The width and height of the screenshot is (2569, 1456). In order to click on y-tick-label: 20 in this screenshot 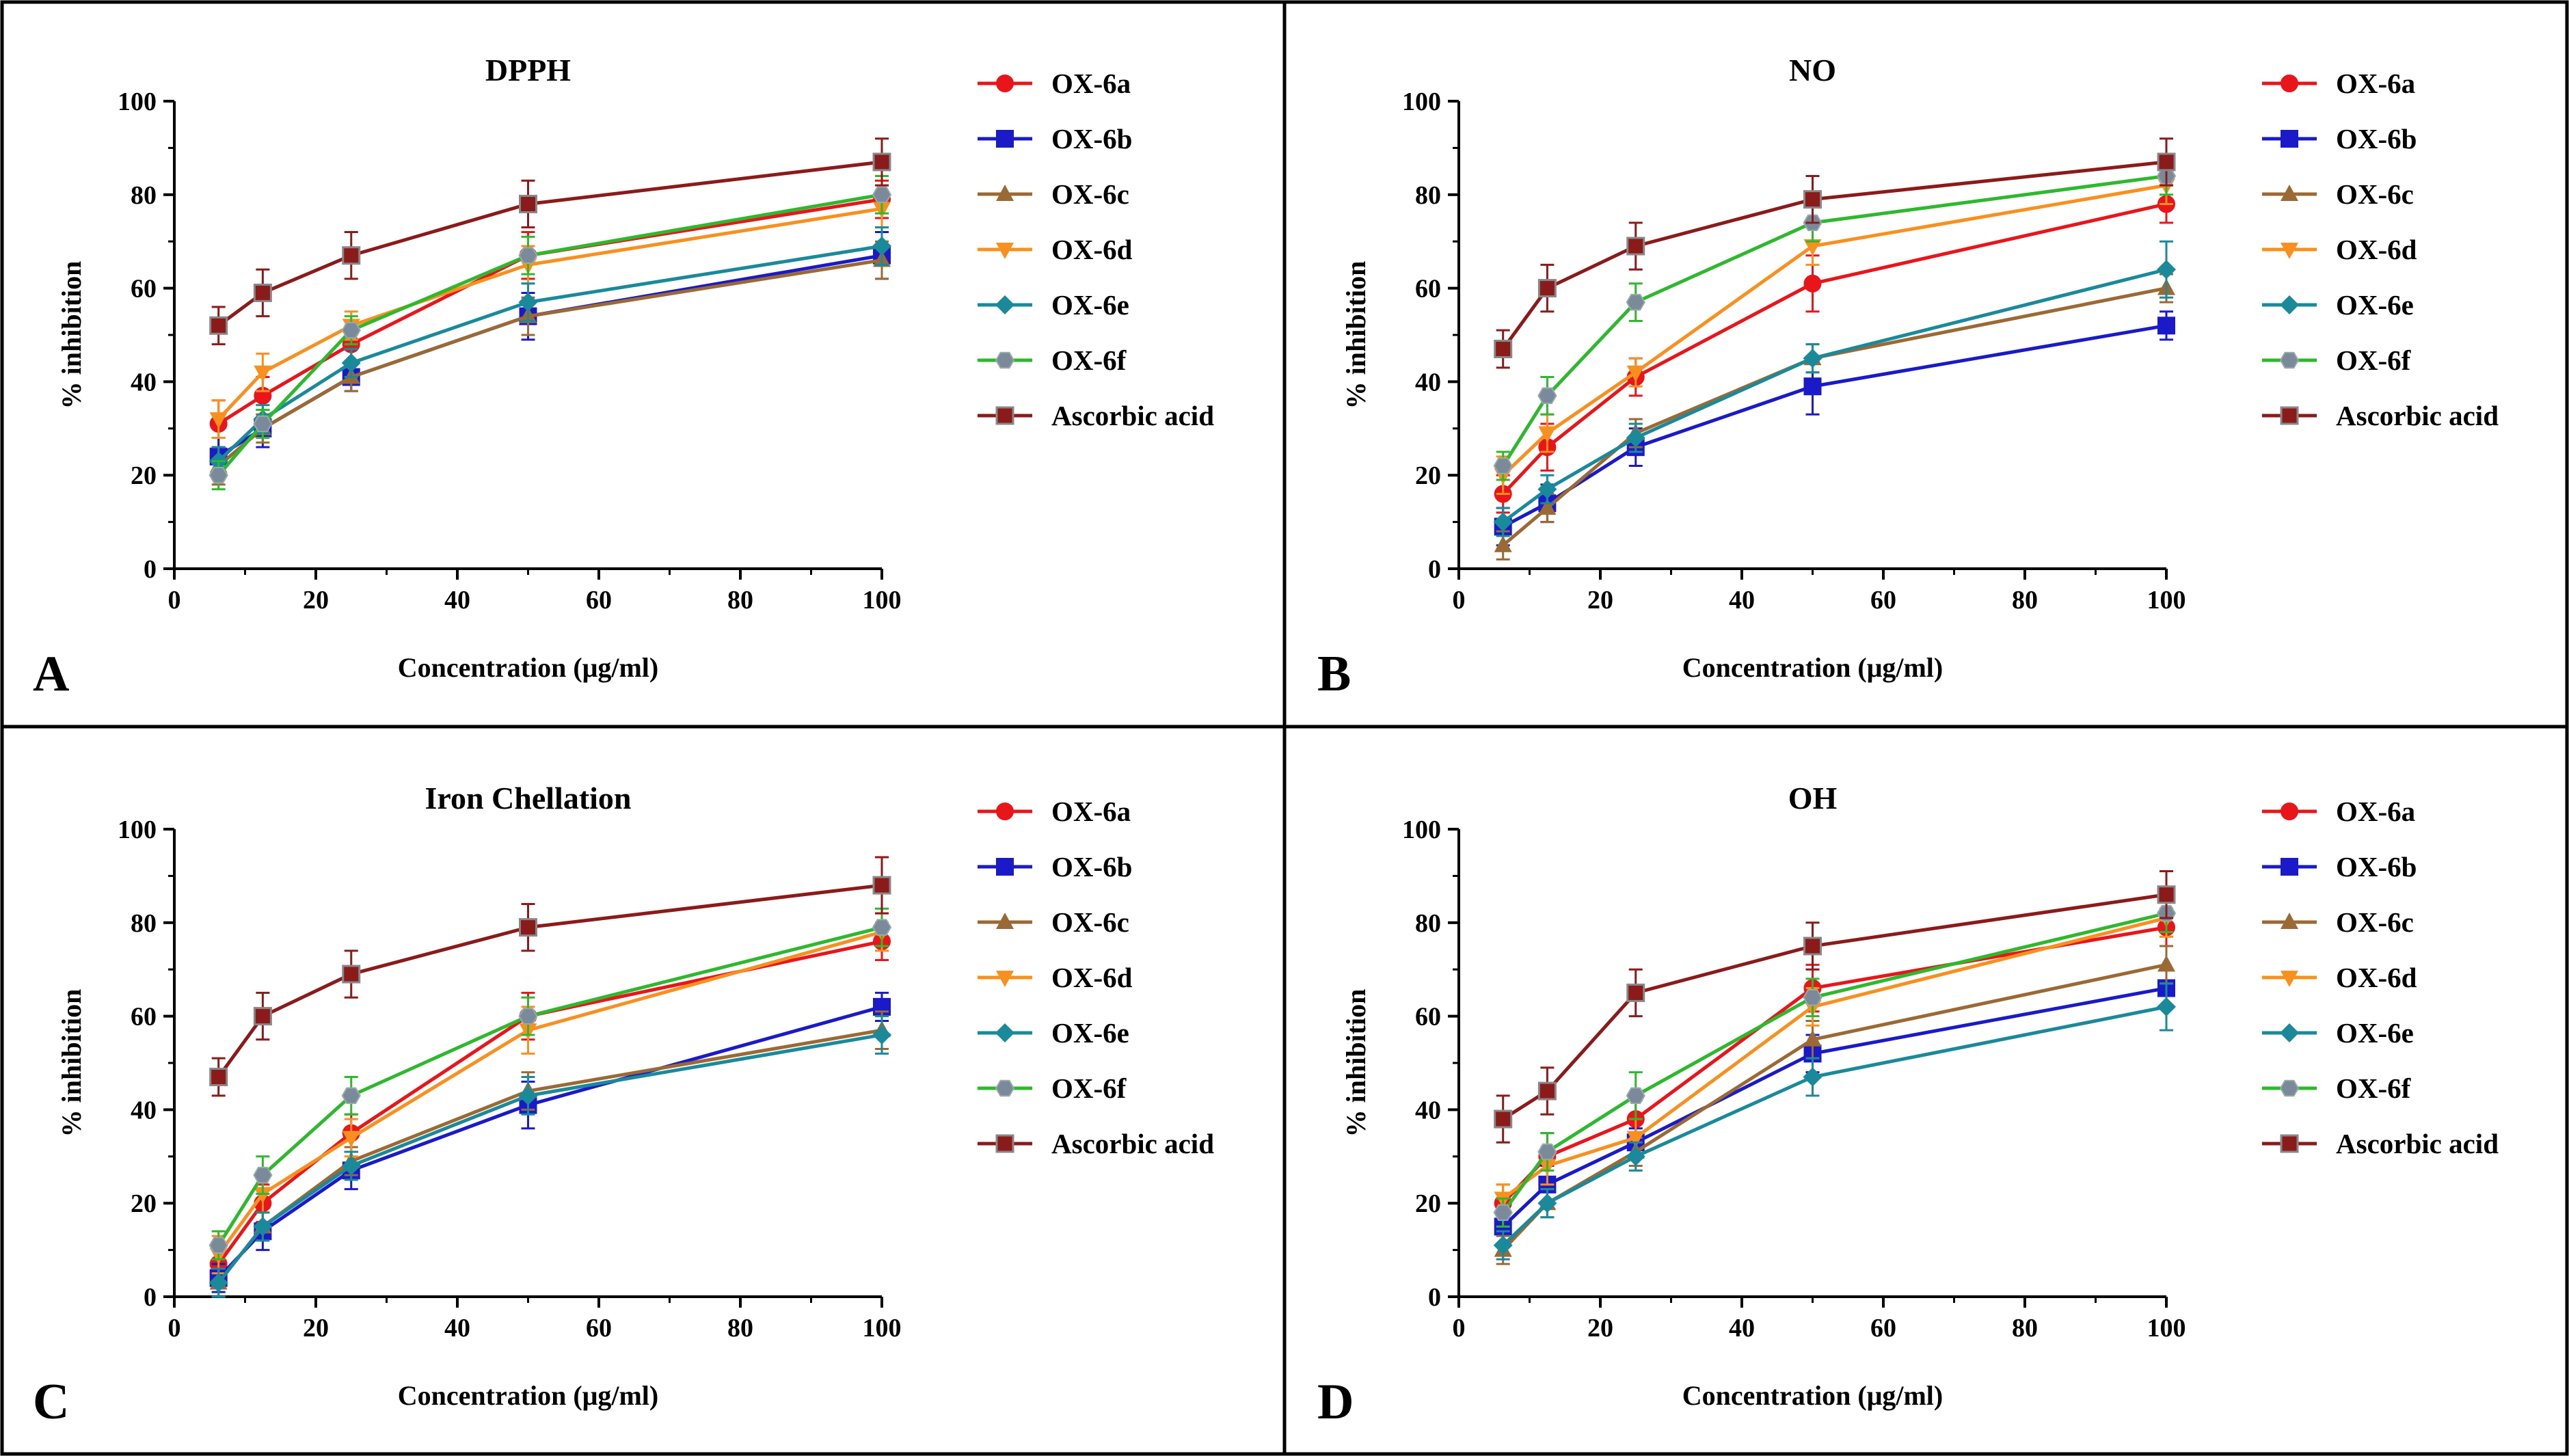, I will do `click(1428, 1203)`.